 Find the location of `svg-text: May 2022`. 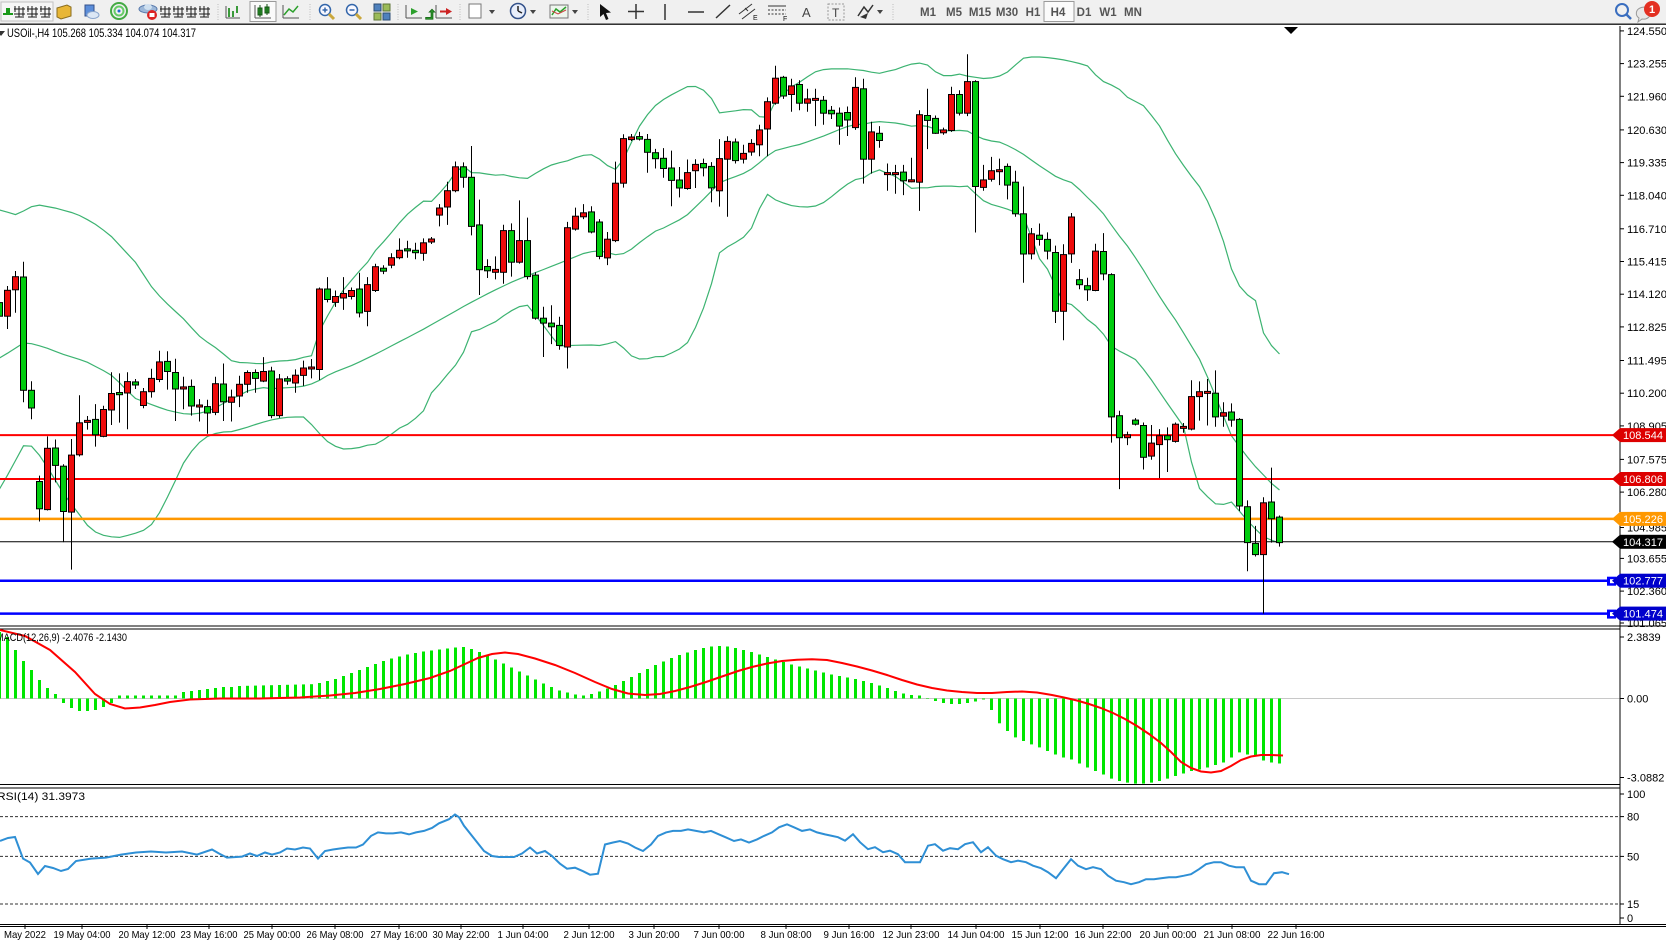

svg-text: May 2022 is located at coordinates (25, 934).